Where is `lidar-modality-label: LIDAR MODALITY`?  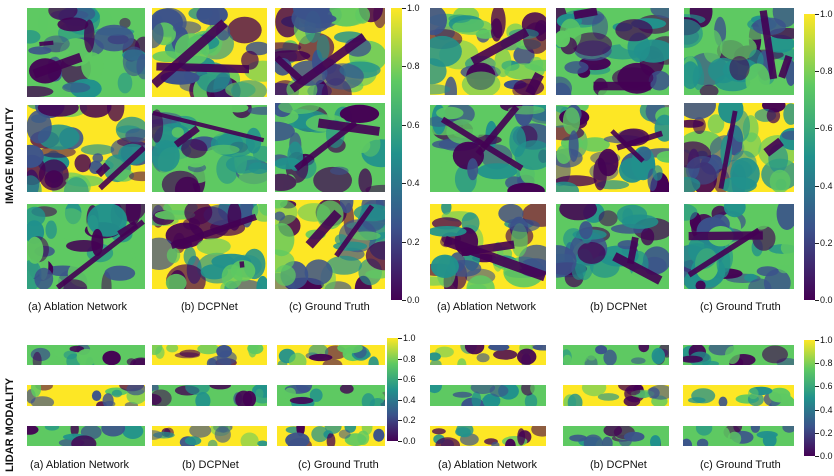
lidar-modality-label: LIDAR MODALITY is located at coordinates (10, 424).